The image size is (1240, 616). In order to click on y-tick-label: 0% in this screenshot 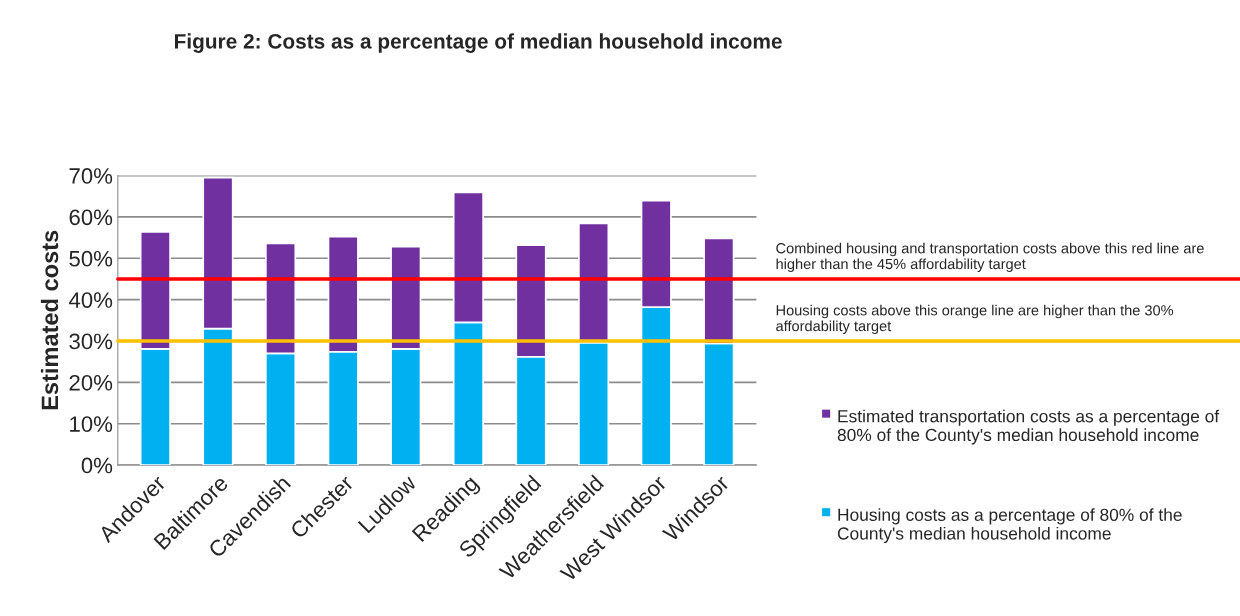, I will do `click(97, 465)`.